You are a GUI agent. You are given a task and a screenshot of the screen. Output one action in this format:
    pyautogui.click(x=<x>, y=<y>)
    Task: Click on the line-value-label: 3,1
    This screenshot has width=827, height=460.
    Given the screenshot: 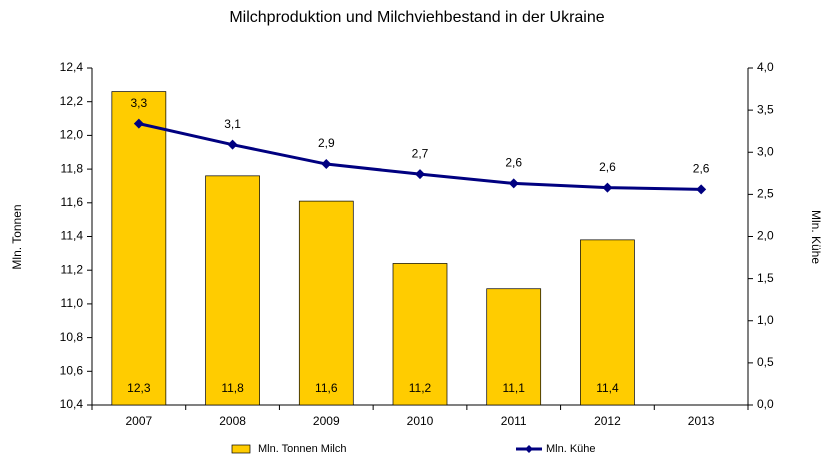 What is the action you would take?
    pyautogui.click(x=232, y=124)
    